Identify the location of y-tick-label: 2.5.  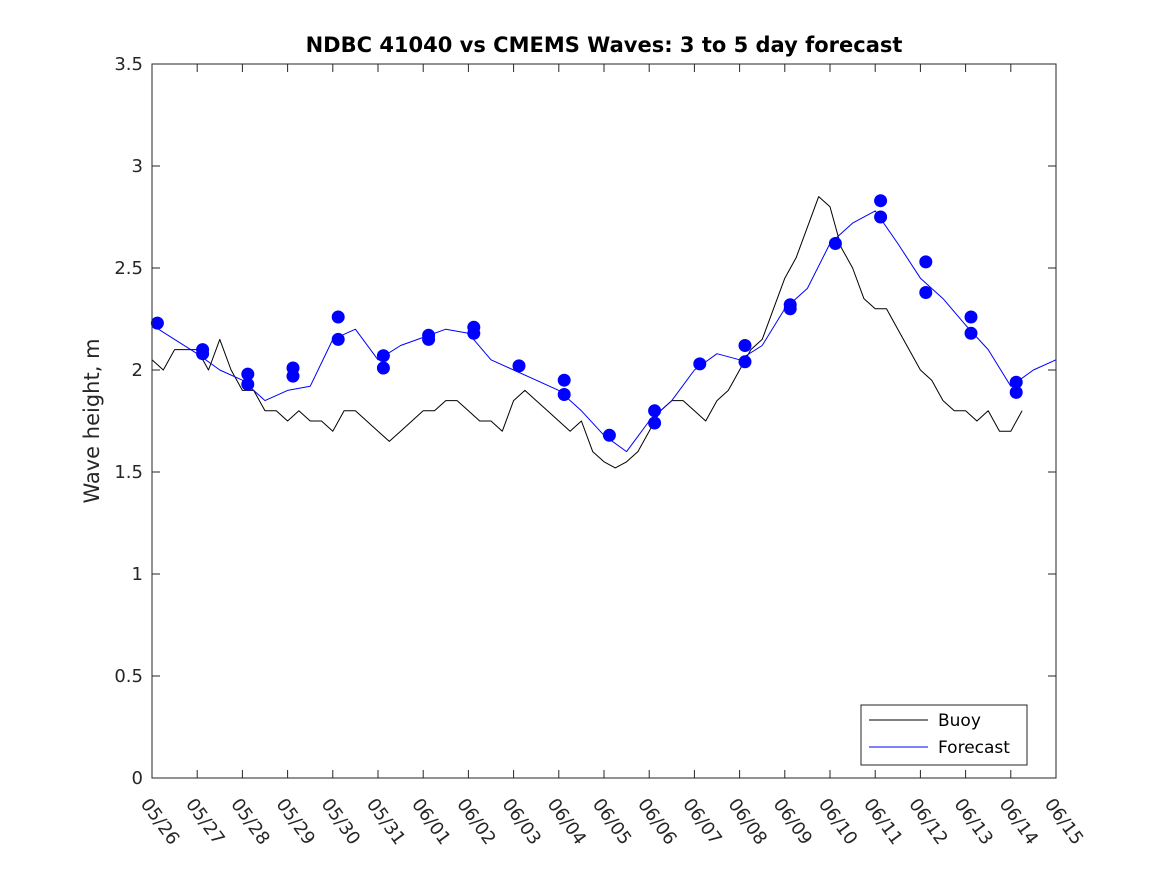
(128, 268).